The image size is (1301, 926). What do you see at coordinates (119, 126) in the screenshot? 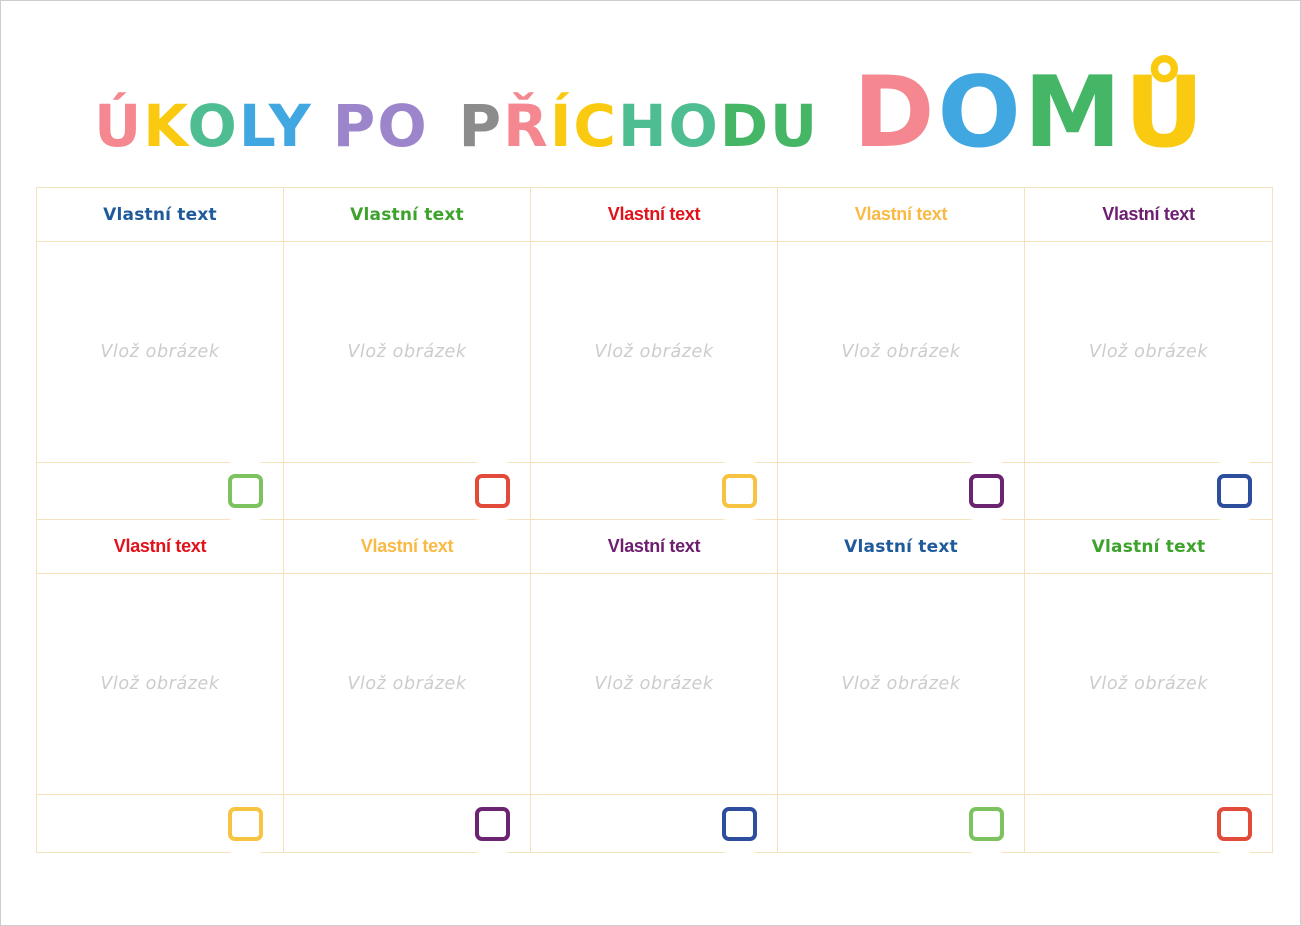
I see `title-letter: Ú` at bounding box center [119, 126].